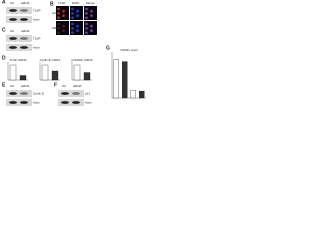 The height and width of the screenshot is (240, 320). What do you see at coordinates (81, 60) in the screenshot?
I see `chart-title: p21WAF mRNA` at bounding box center [81, 60].